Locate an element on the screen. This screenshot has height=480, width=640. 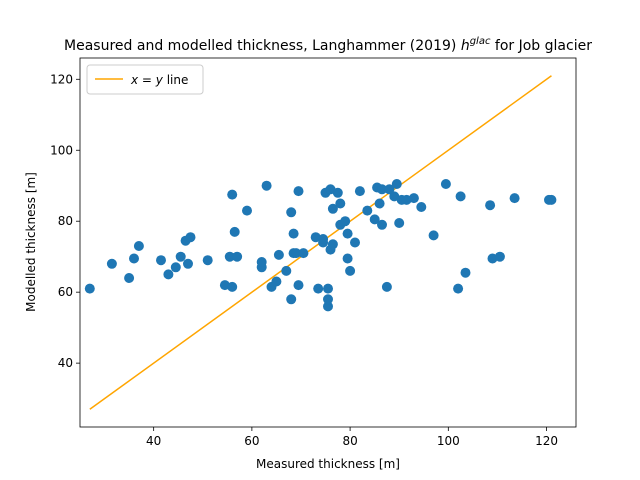
x-axis-label: Measured thickness [m] is located at coordinates (328, 464).